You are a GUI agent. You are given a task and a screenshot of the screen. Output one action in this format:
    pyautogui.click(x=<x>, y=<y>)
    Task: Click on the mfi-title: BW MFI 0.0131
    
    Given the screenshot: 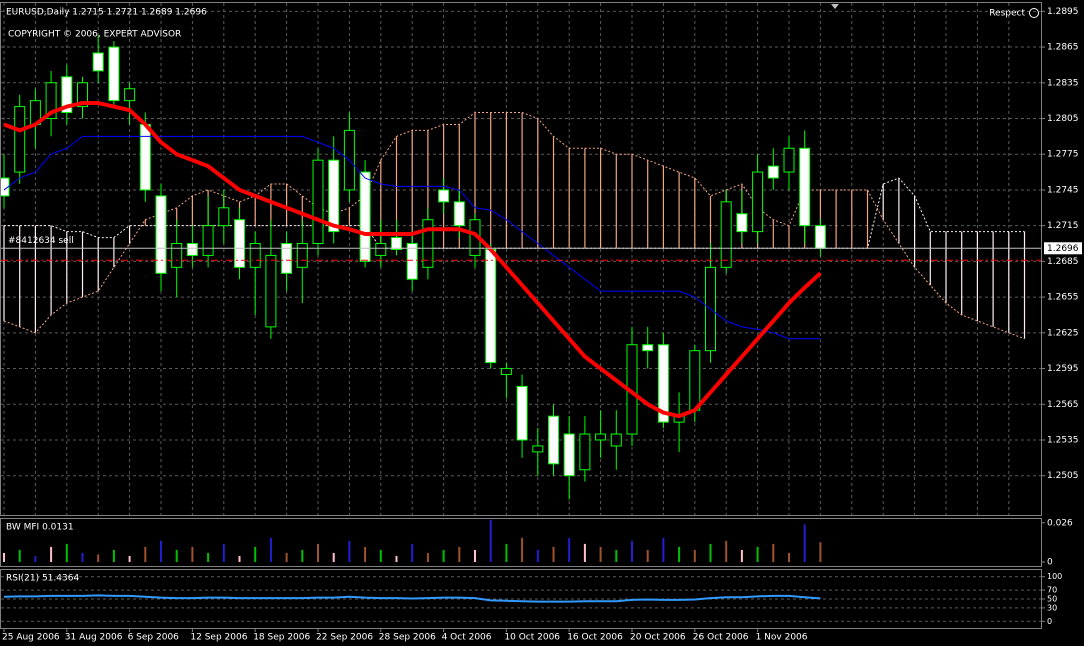 What is the action you would take?
    pyautogui.click(x=40, y=528)
    